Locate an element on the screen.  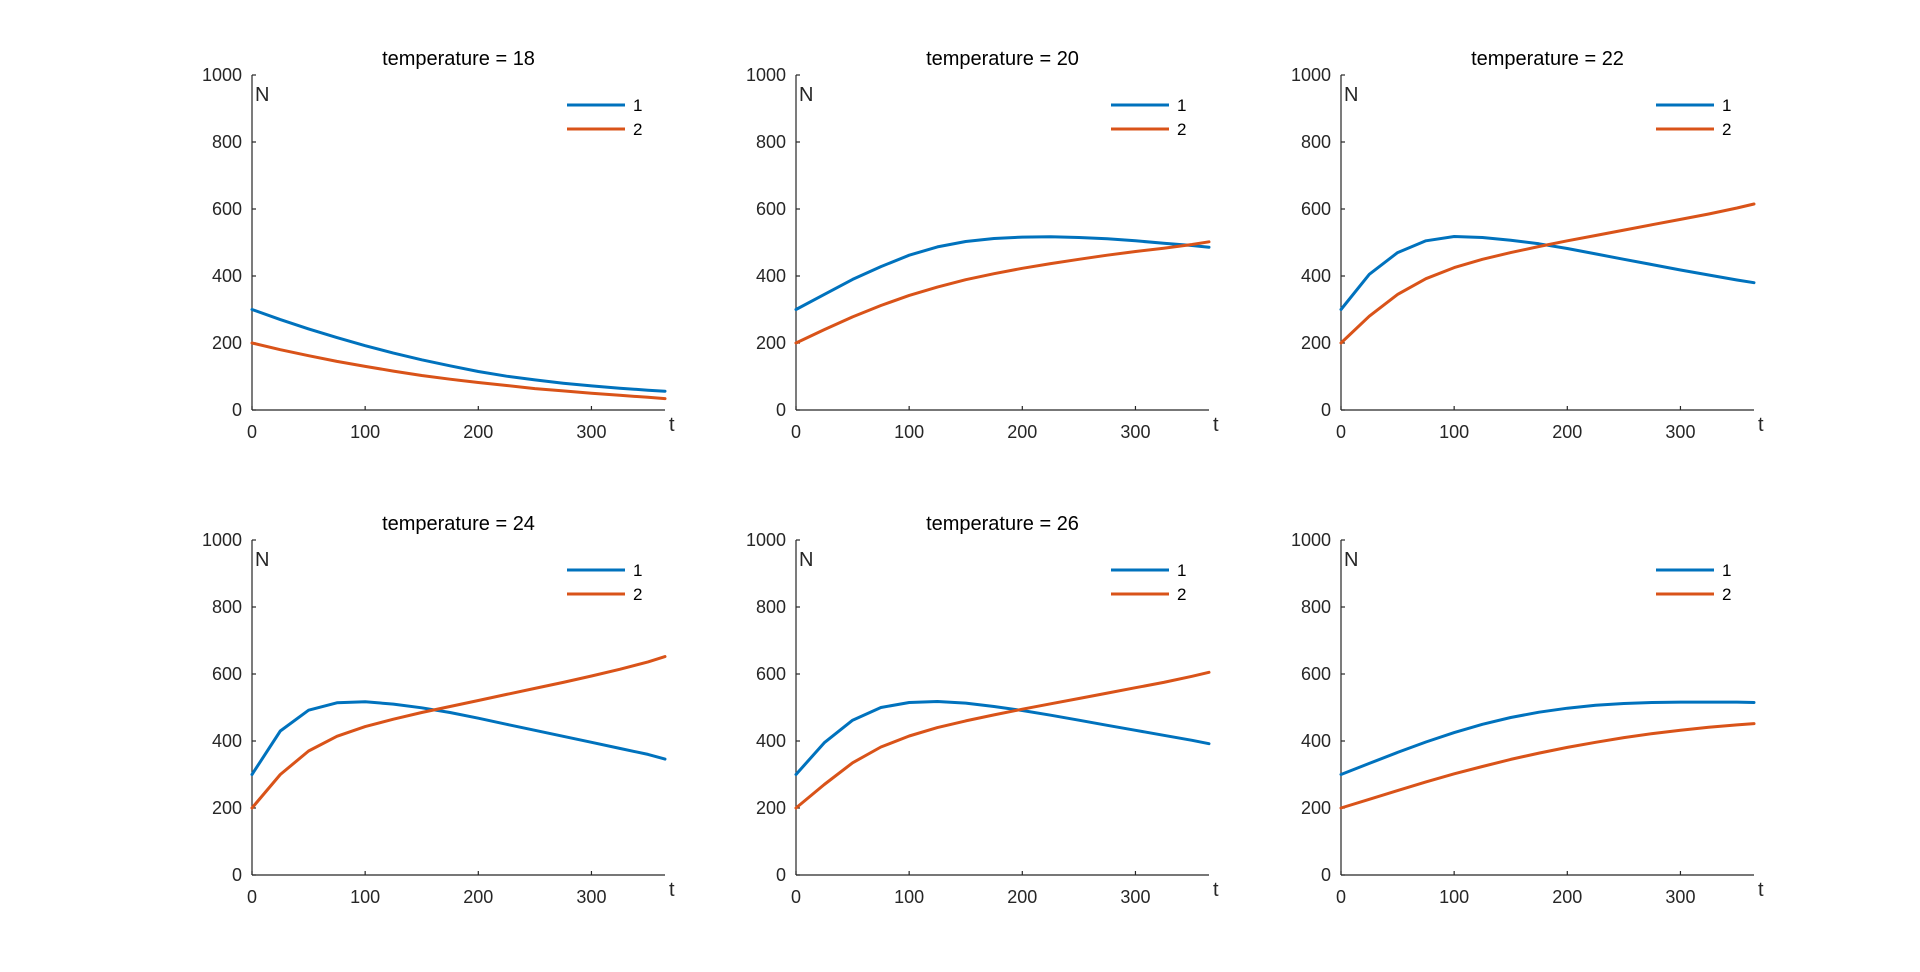
subplot-title: temperature = 22 is located at coordinates (1547, 59).